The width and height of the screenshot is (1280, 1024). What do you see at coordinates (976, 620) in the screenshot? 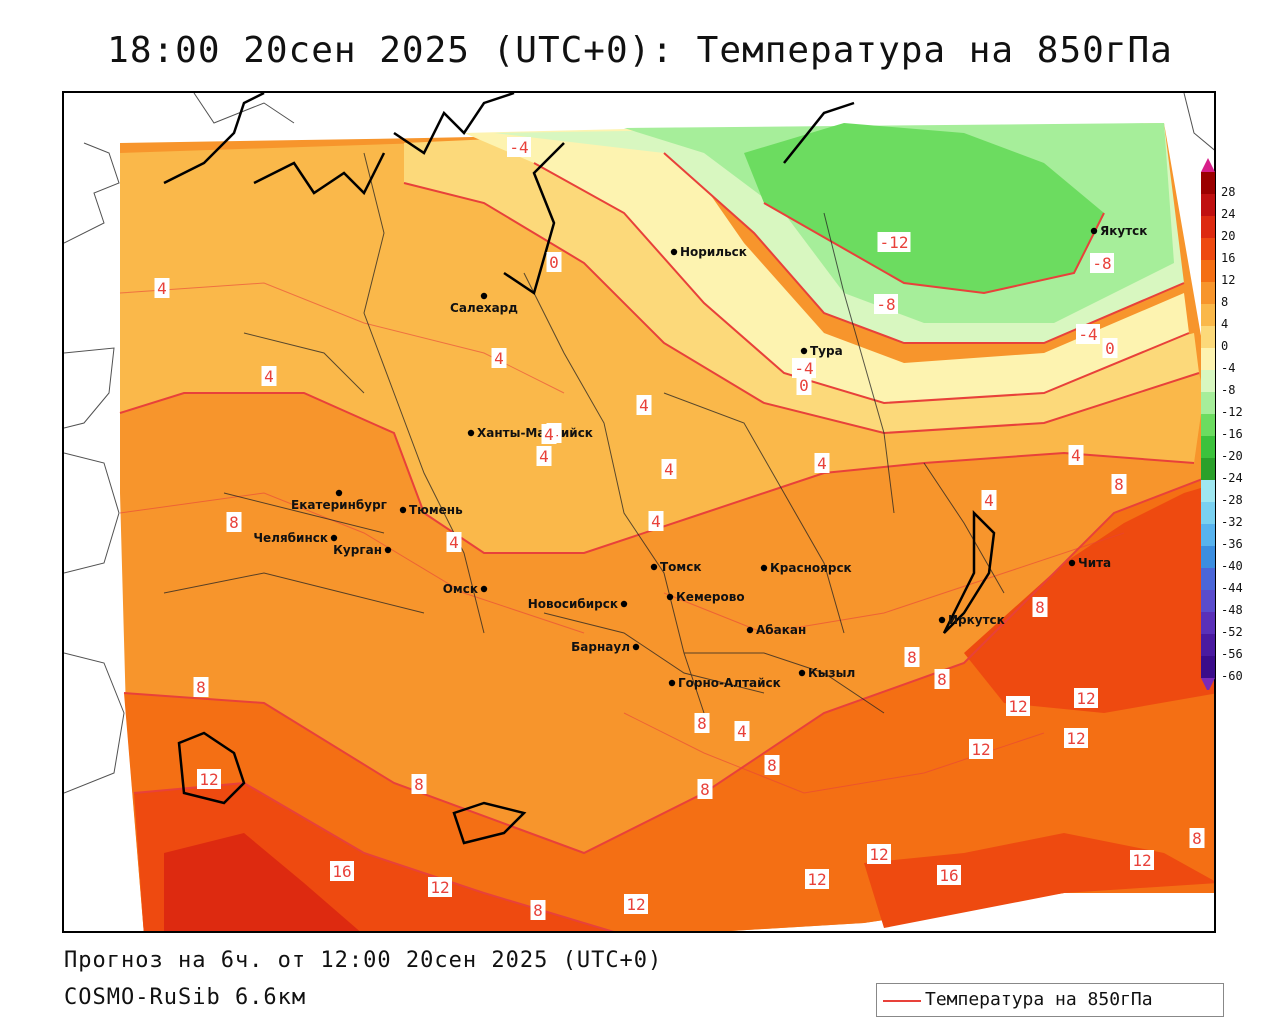
I see `city-label: Иркутск` at bounding box center [976, 620].